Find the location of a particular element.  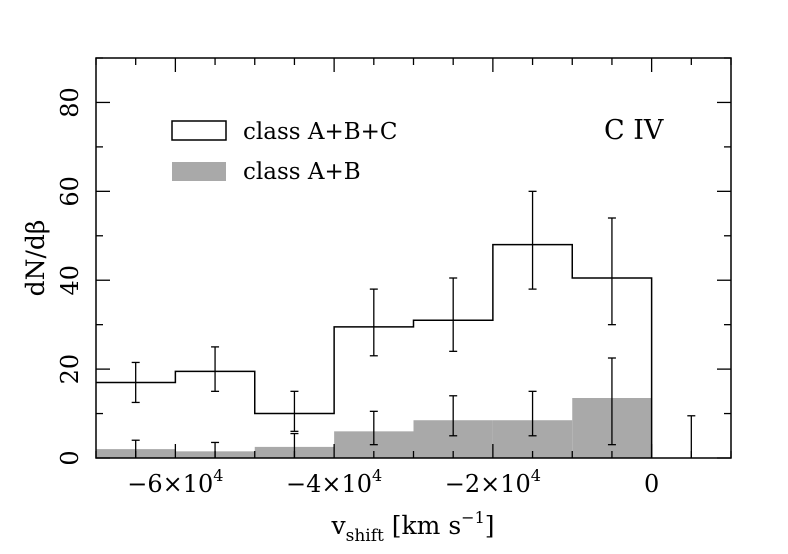

x-tick-label: −2×104 is located at coordinates (493, 482).